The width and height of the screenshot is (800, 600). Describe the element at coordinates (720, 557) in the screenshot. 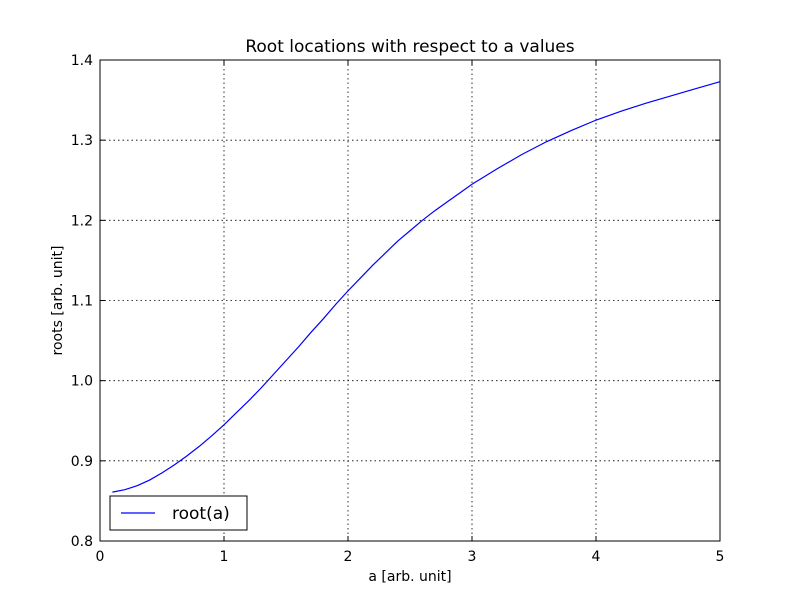

I see `x-tick-label: 5` at that location.